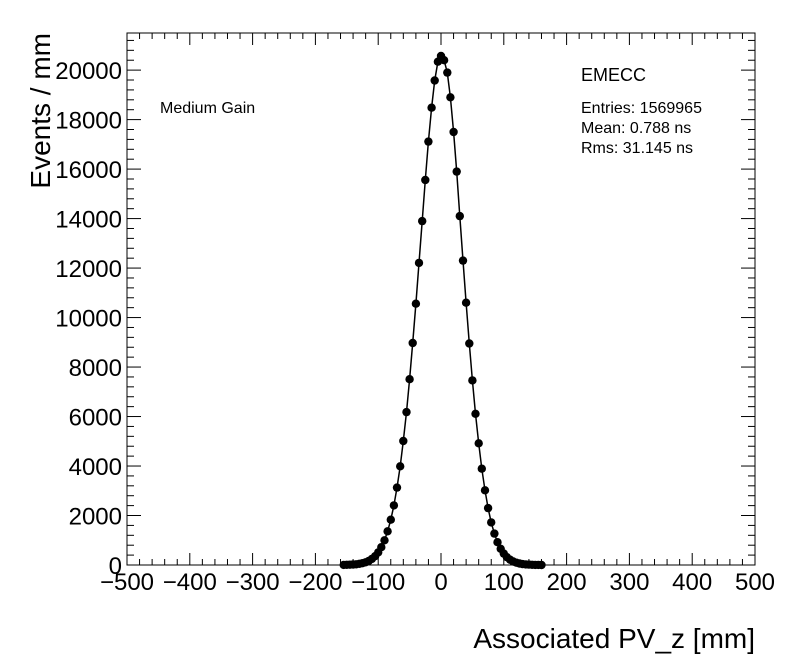 This screenshot has height=672, width=796. Describe the element at coordinates (253, 582) in the screenshot. I see `x-tick-label: −300` at that location.